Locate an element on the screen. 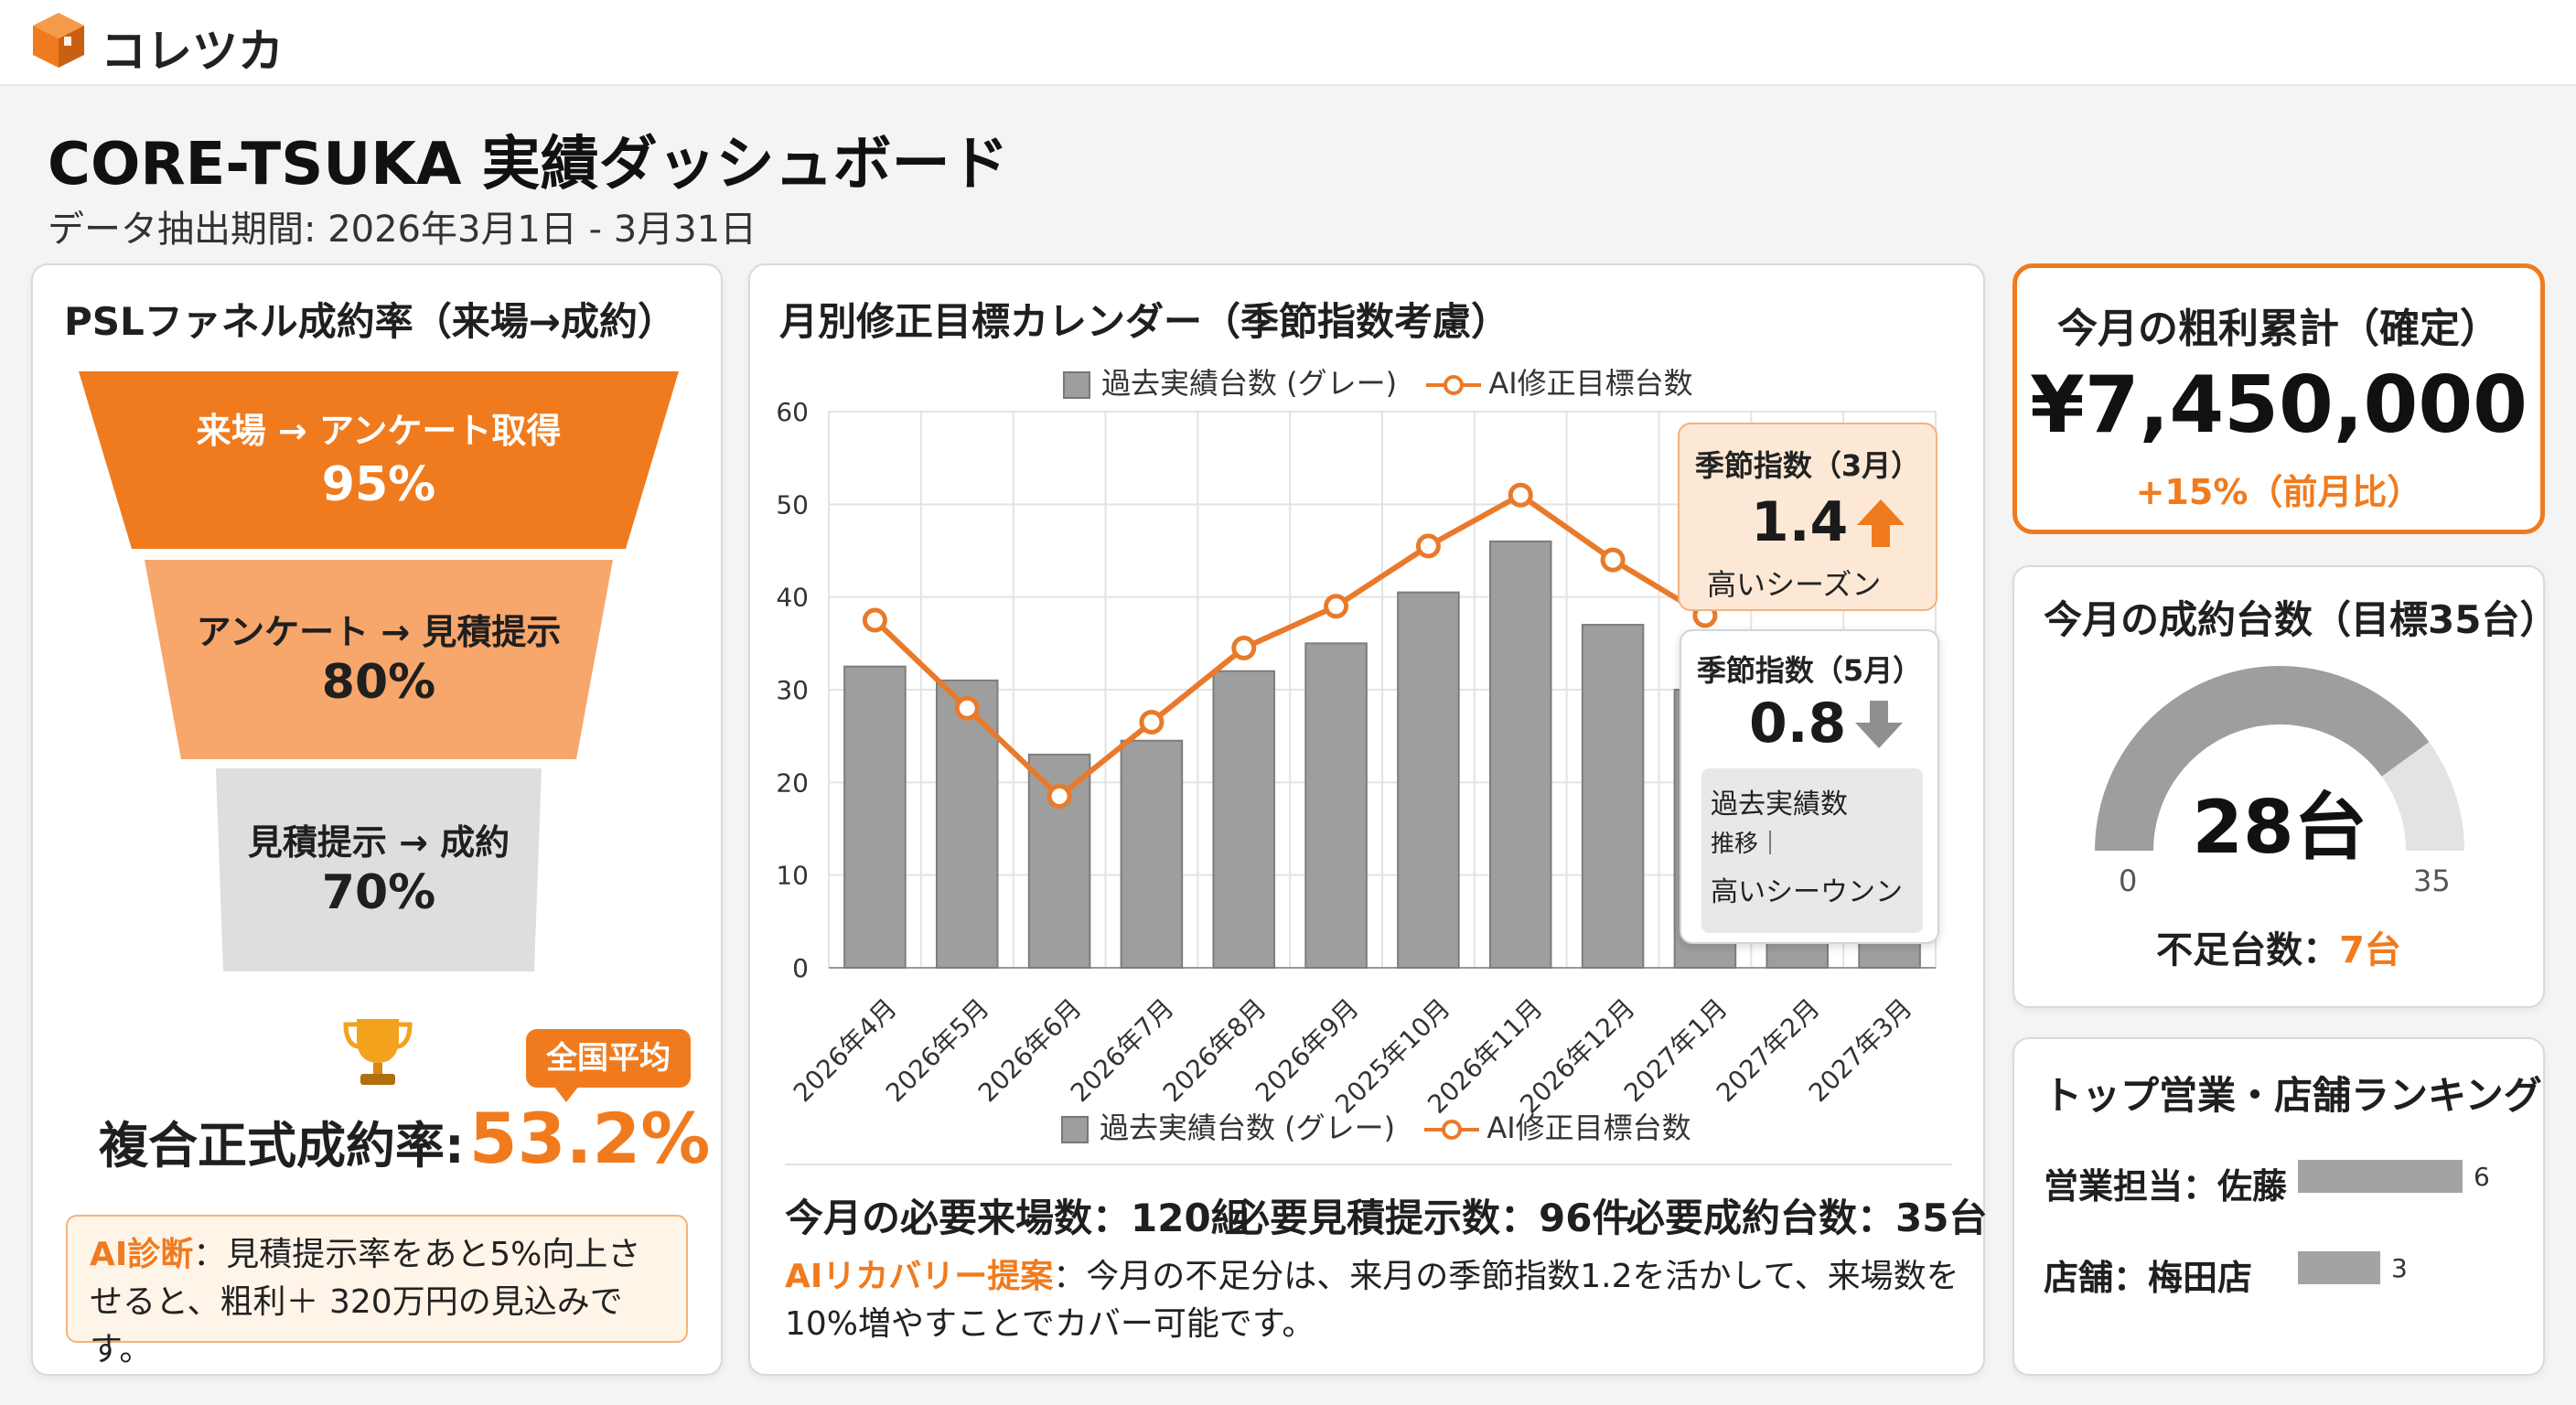 Image resolution: width=2576 pixels, height=1405 pixels. ranking-item-1-label: 営業担当：佐藤 is located at coordinates (2166, 1186).